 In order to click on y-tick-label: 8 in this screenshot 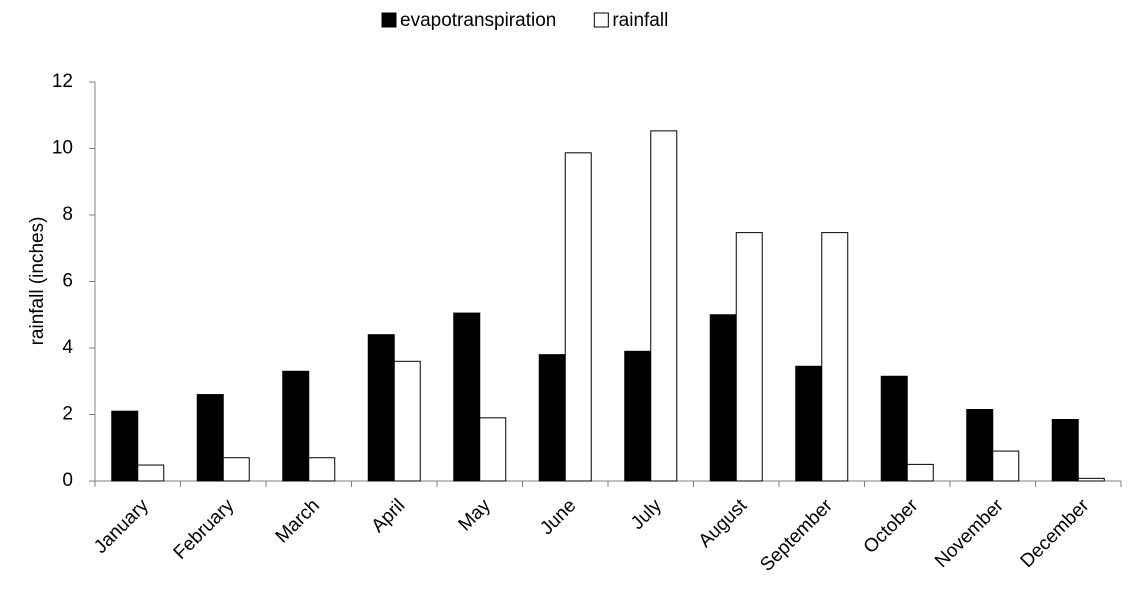, I will do `click(67, 214)`.